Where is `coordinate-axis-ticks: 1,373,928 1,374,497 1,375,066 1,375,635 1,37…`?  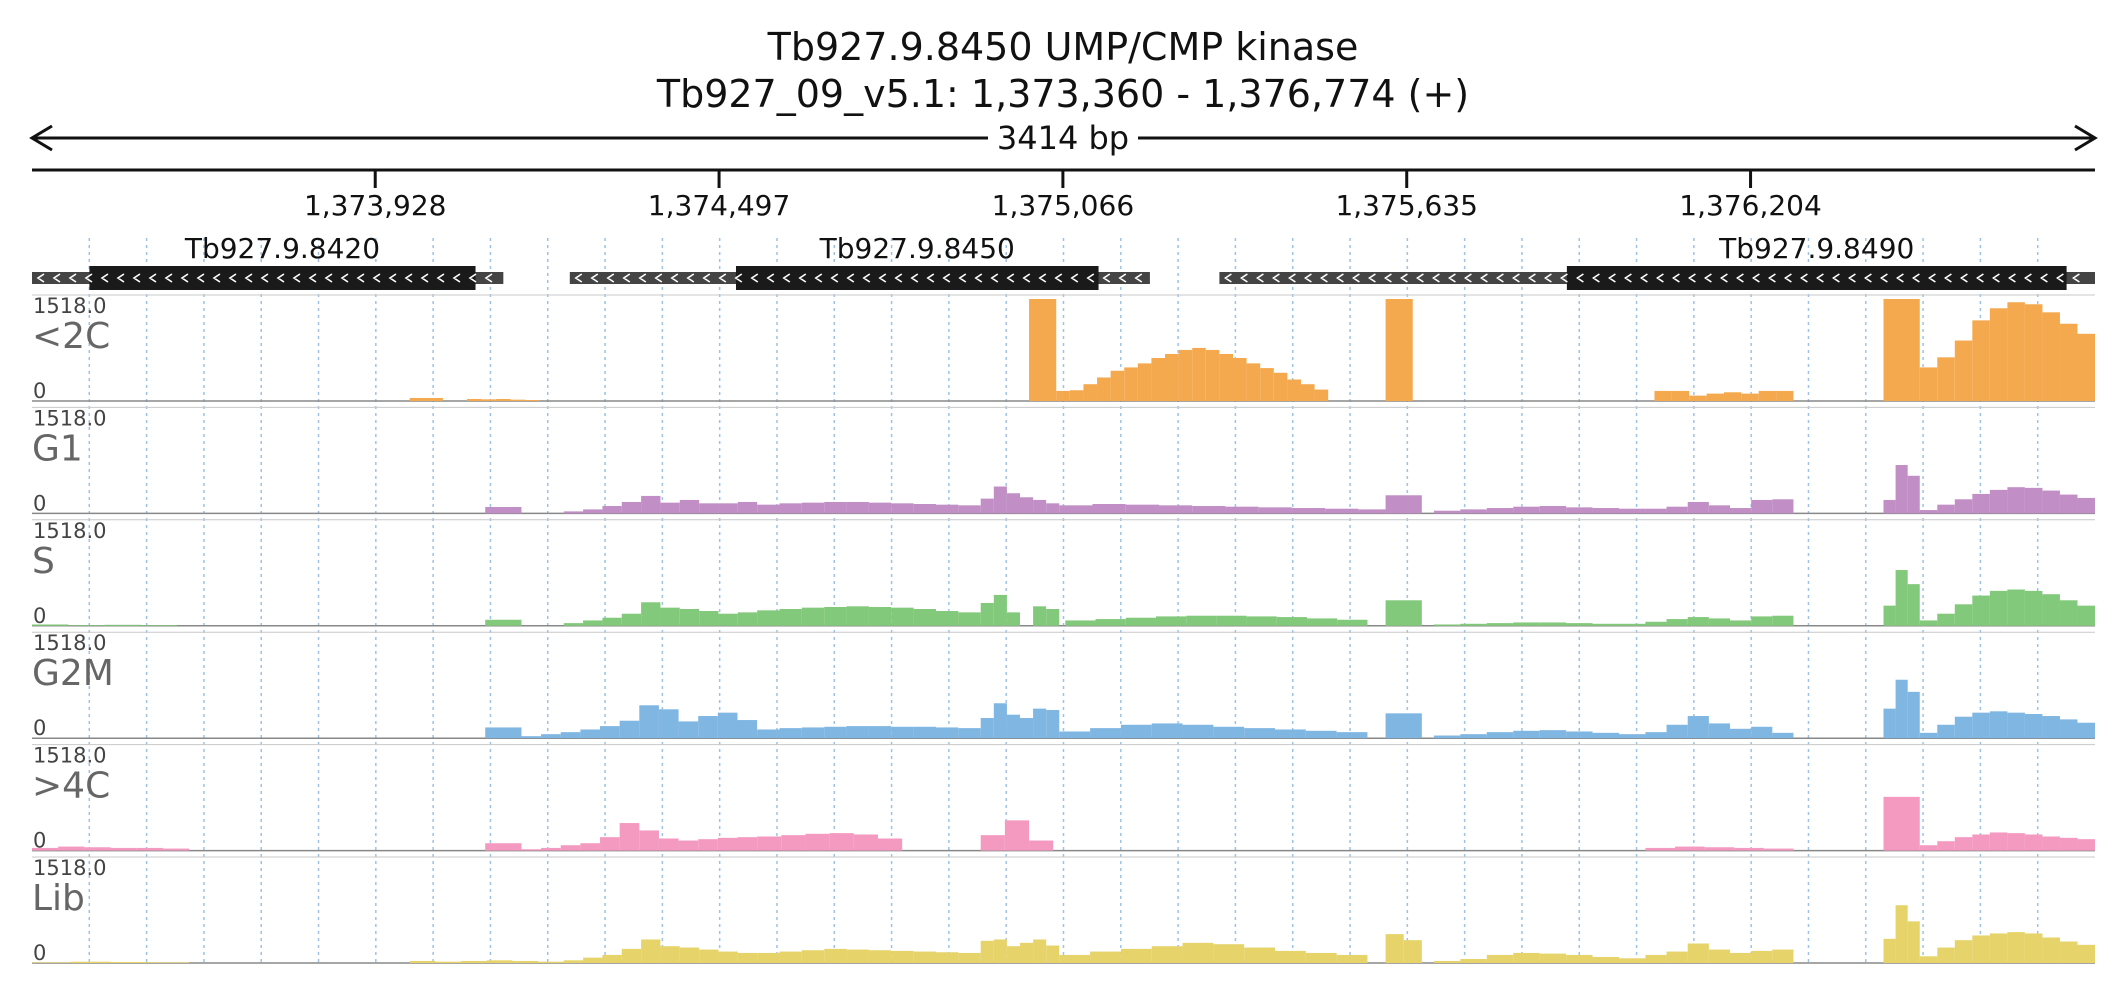 coordinate-axis-ticks: 1,373,928 1,374,497 1,375,066 1,375,635 1,37… is located at coordinates (1063, 196).